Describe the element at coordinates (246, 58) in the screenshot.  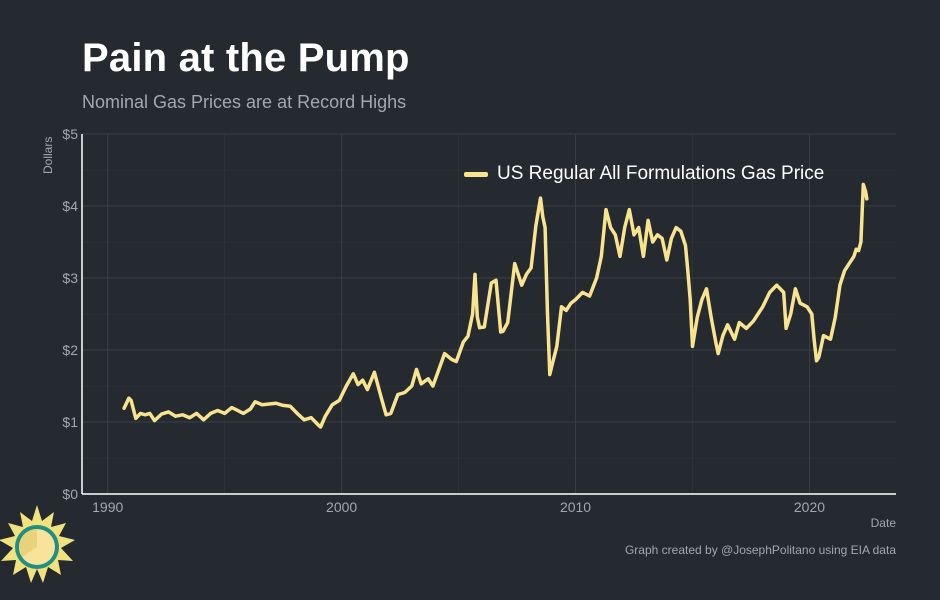
I see `chart-title: Pain at the Pump` at that location.